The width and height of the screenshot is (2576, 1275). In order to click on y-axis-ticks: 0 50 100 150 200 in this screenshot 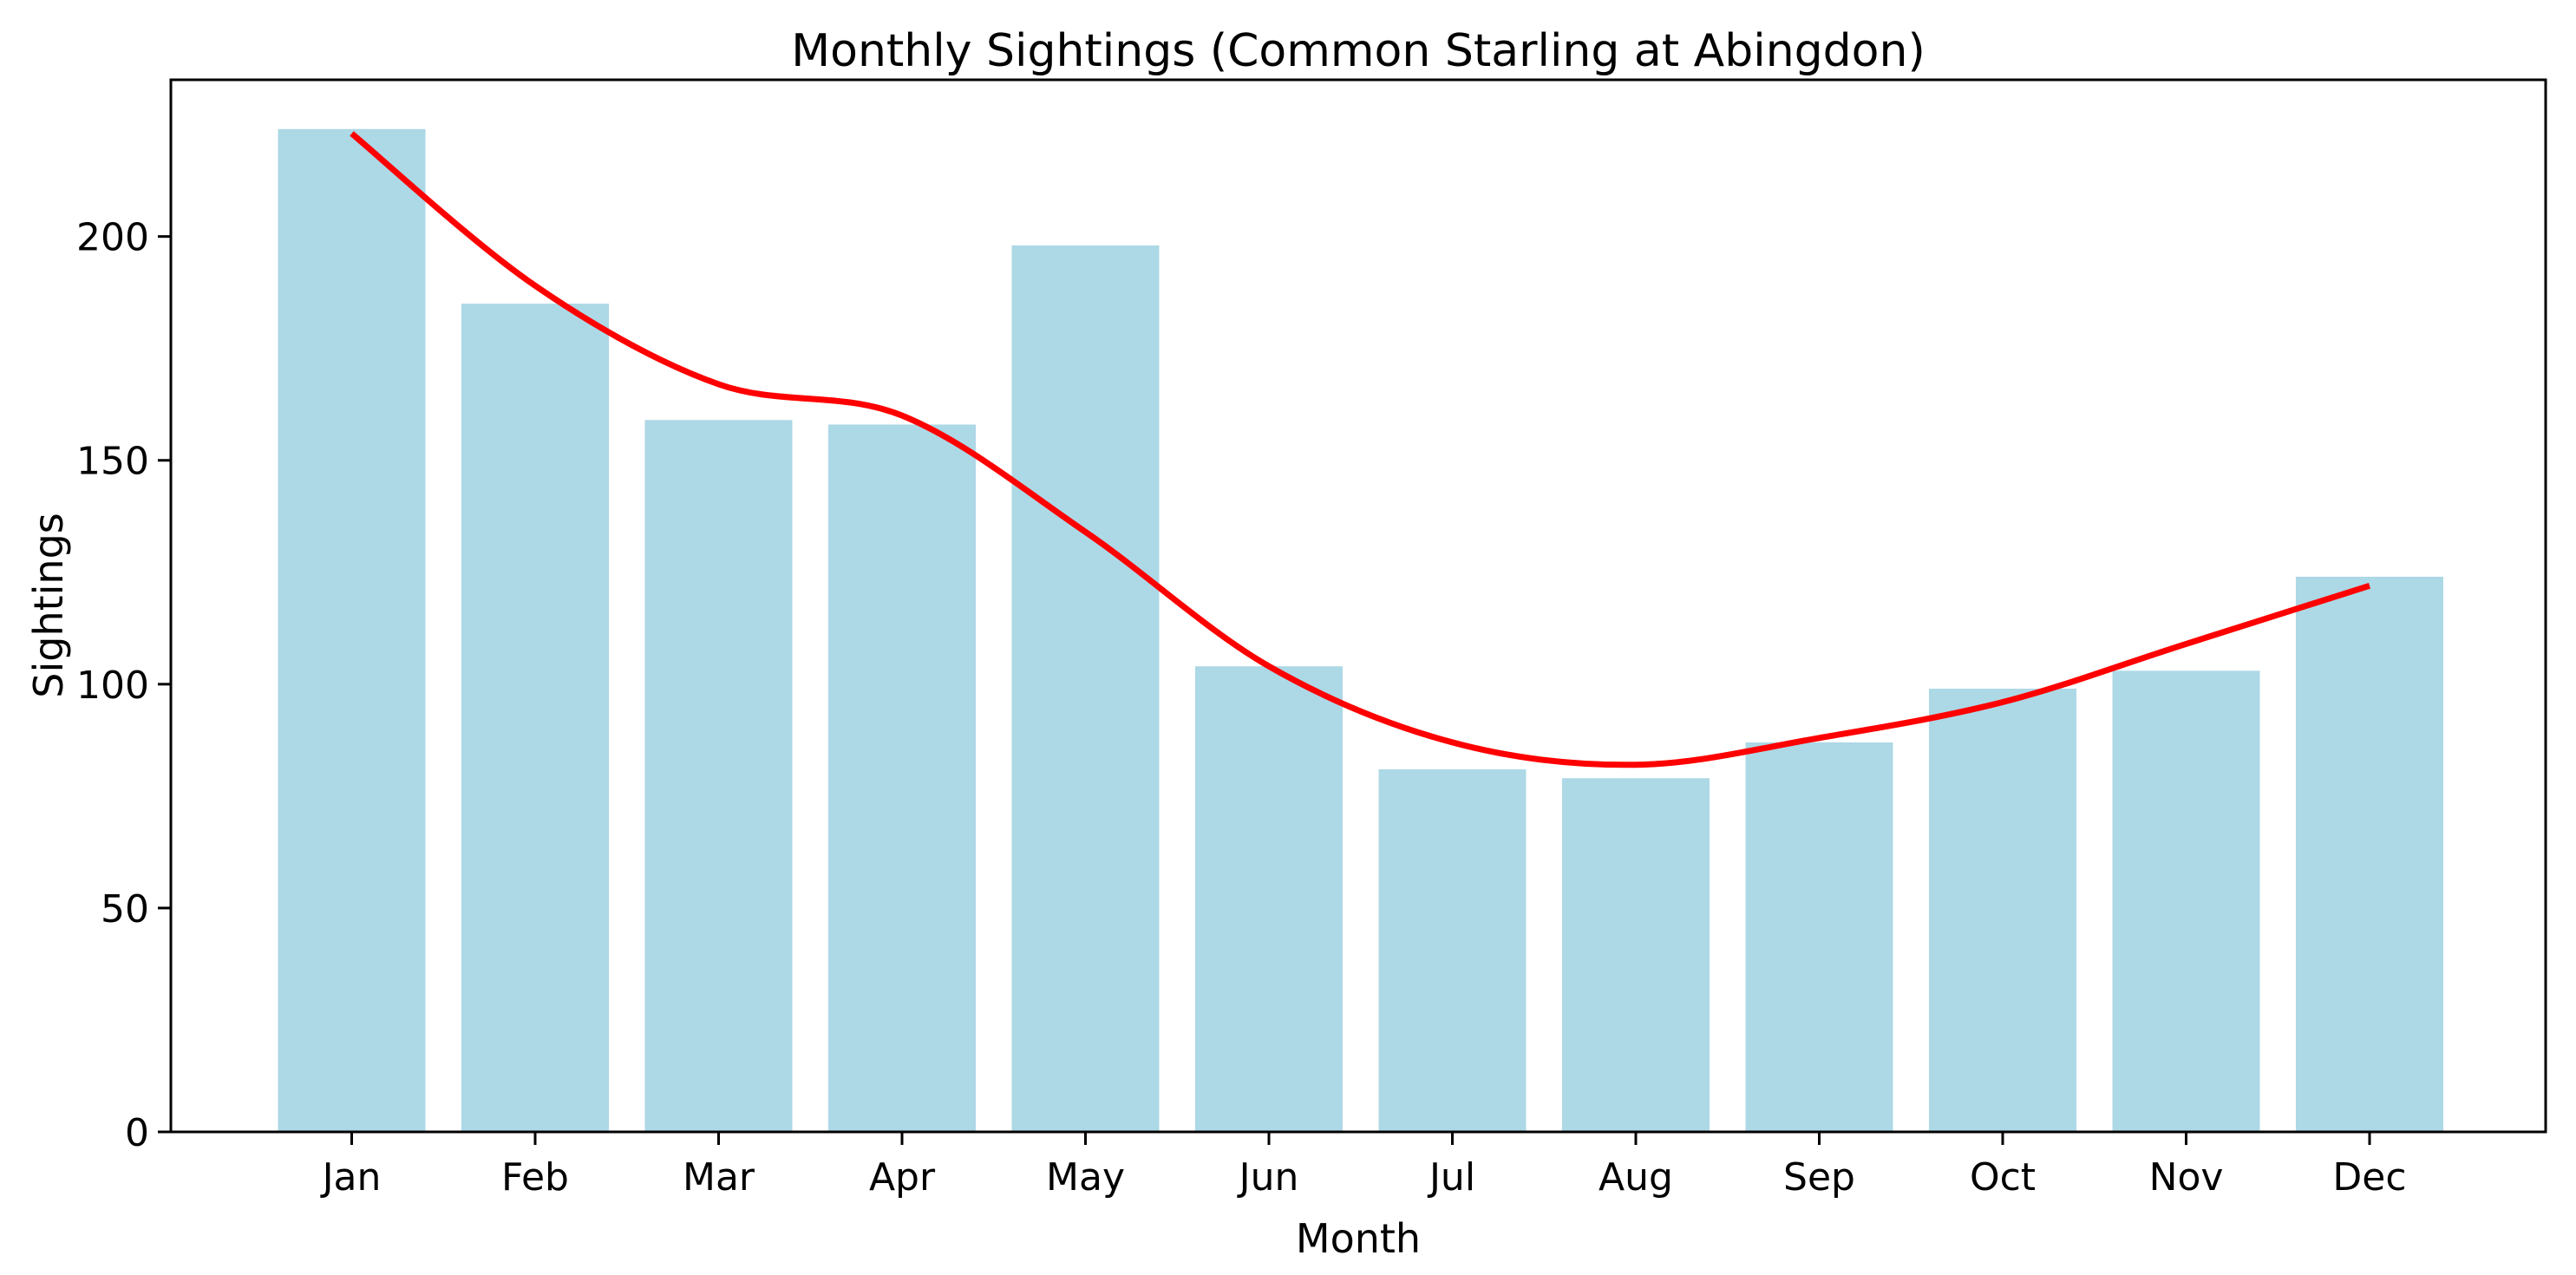, I will do `click(123, 685)`.